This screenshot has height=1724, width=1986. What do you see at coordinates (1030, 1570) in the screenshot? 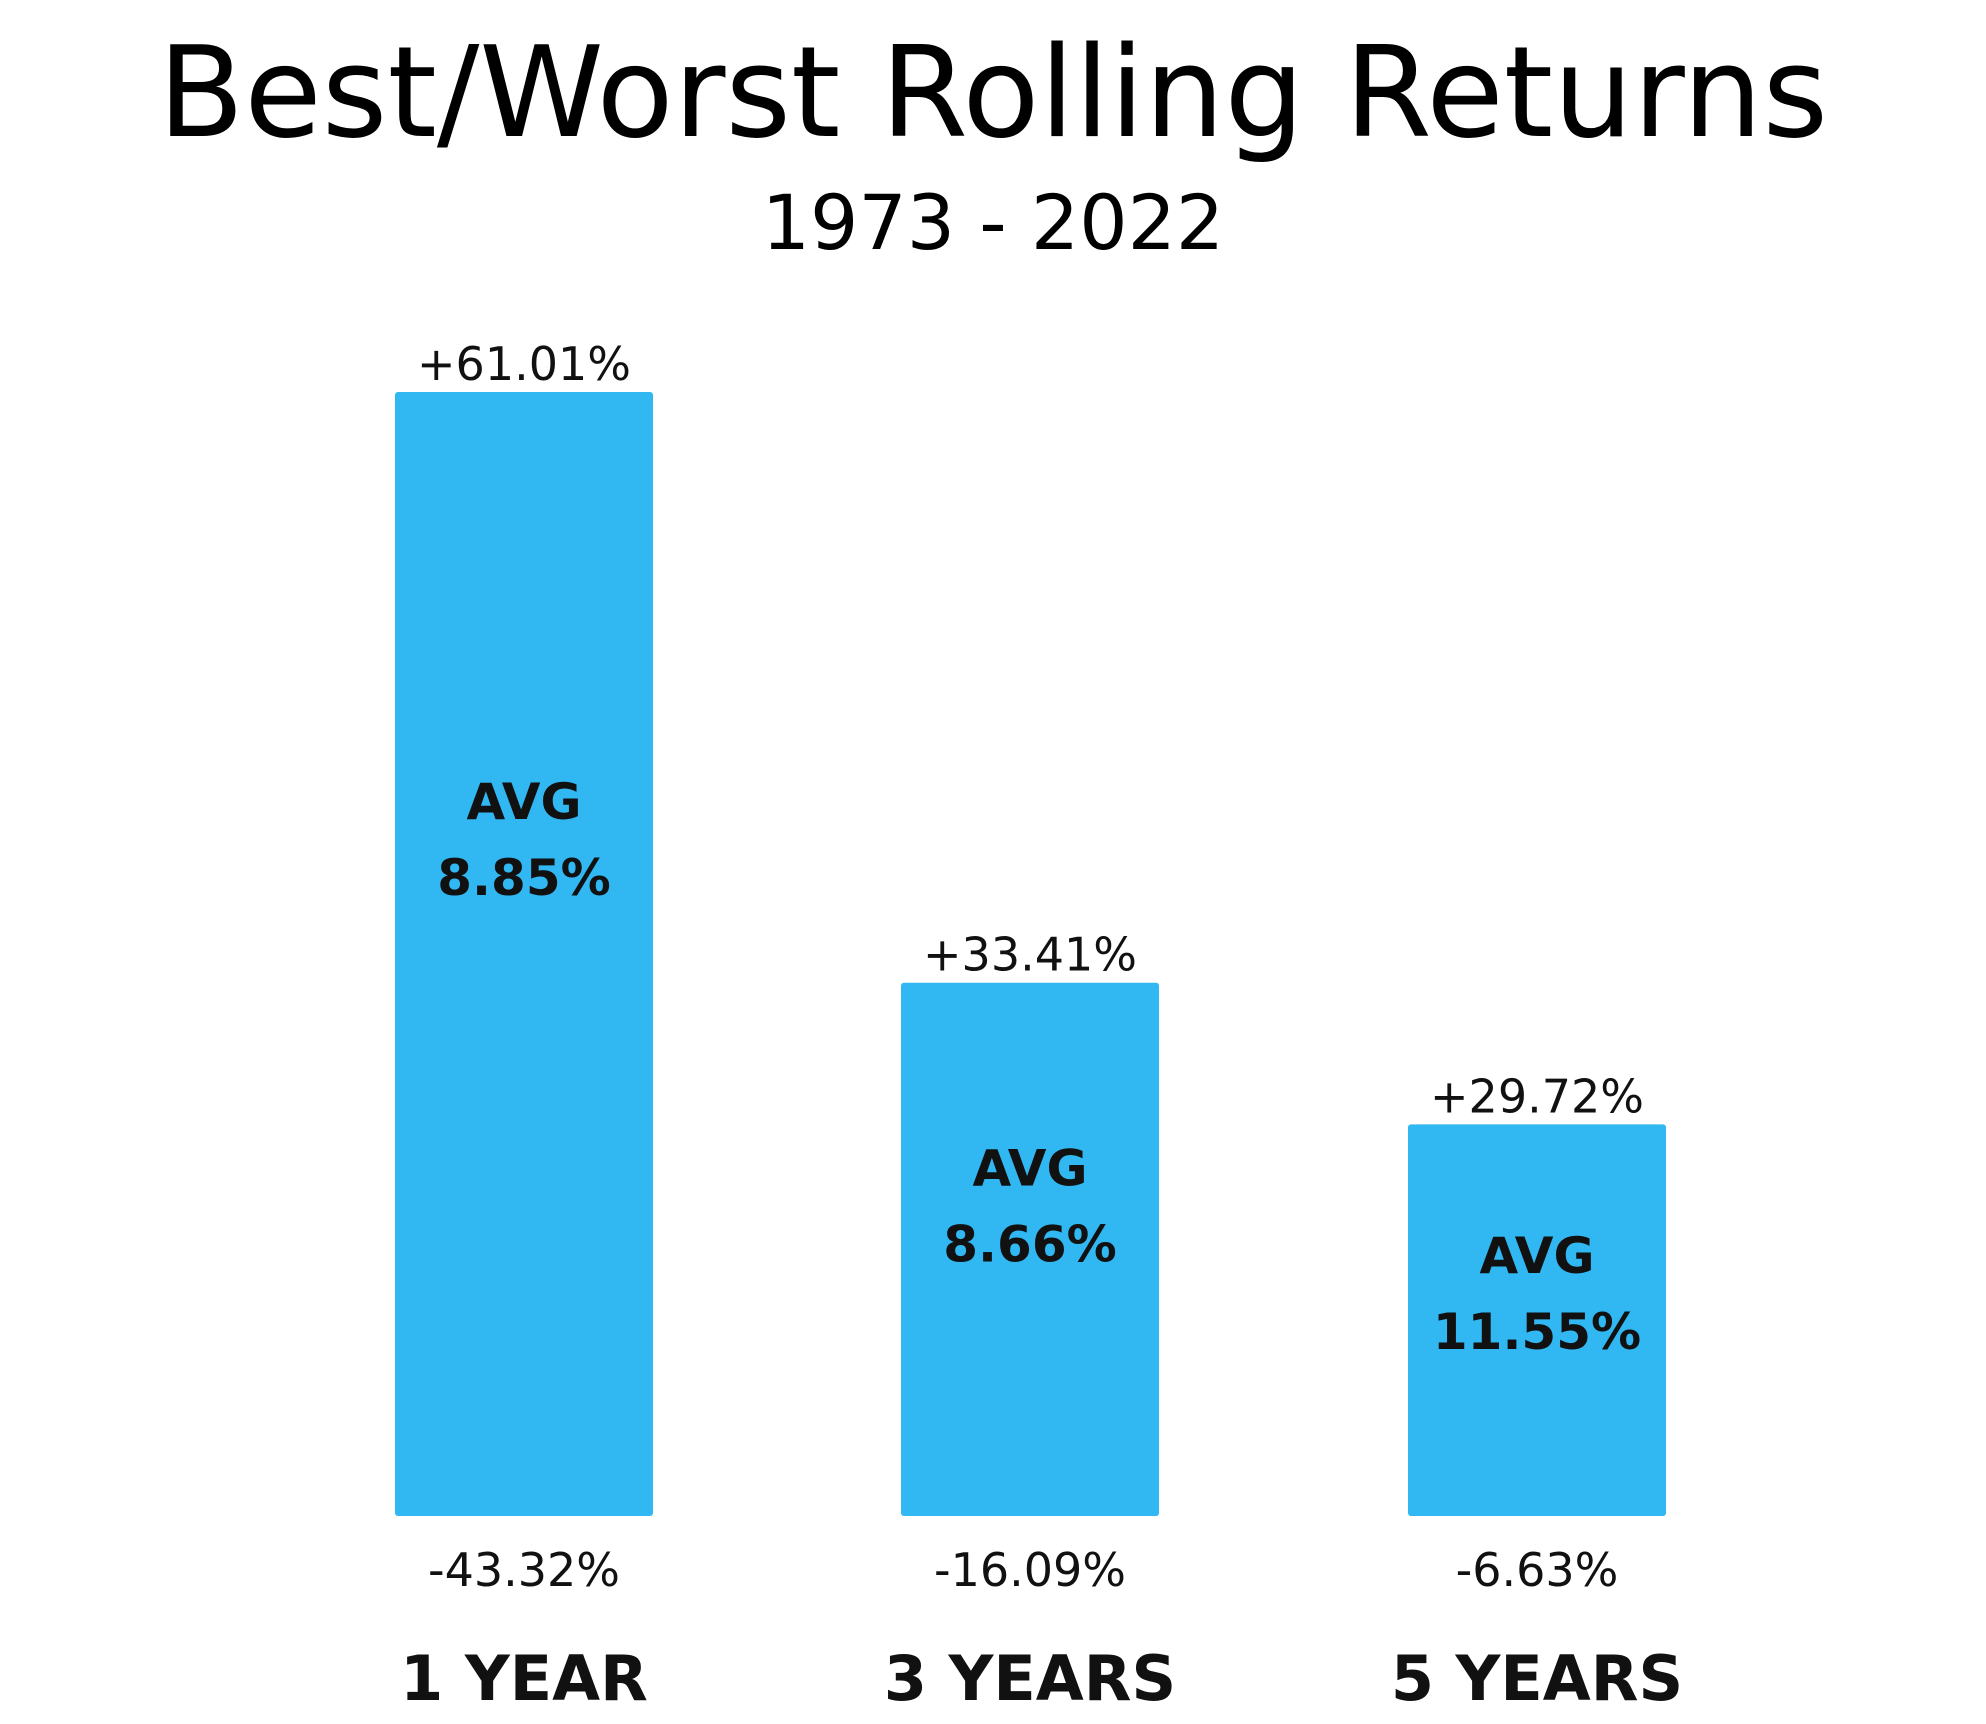
I see `worst-value-label: -16.09%` at bounding box center [1030, 1570].